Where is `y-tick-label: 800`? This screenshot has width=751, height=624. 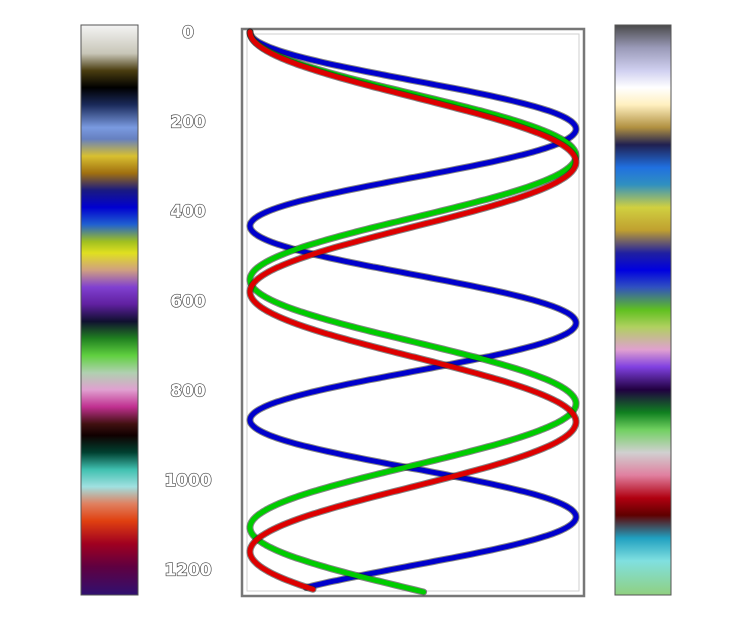
y-tick-label: 800 is located at coordinates (188, 391).